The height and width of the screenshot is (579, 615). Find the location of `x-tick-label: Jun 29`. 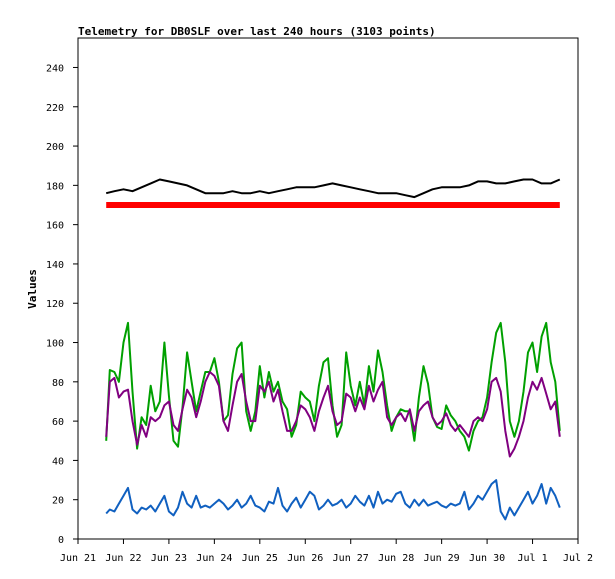

x-tick-label: Jun 29 is located at coordinates (442, 558).